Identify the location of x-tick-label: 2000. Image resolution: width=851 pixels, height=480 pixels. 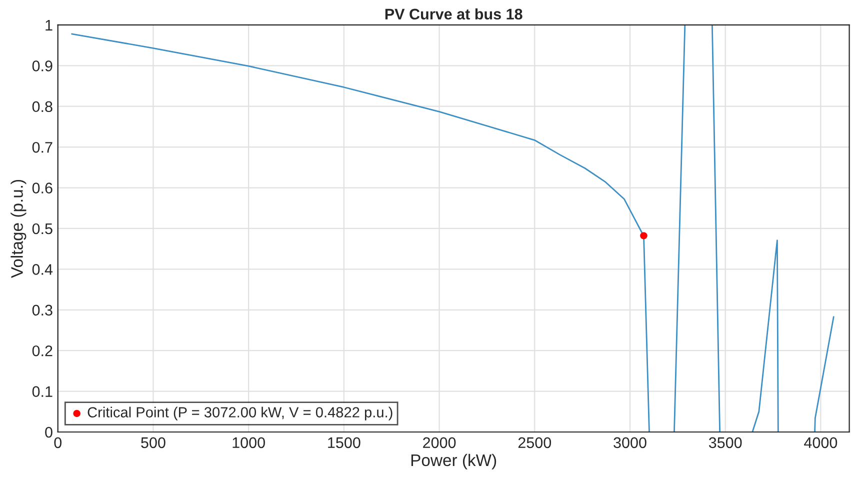
(439, 442).